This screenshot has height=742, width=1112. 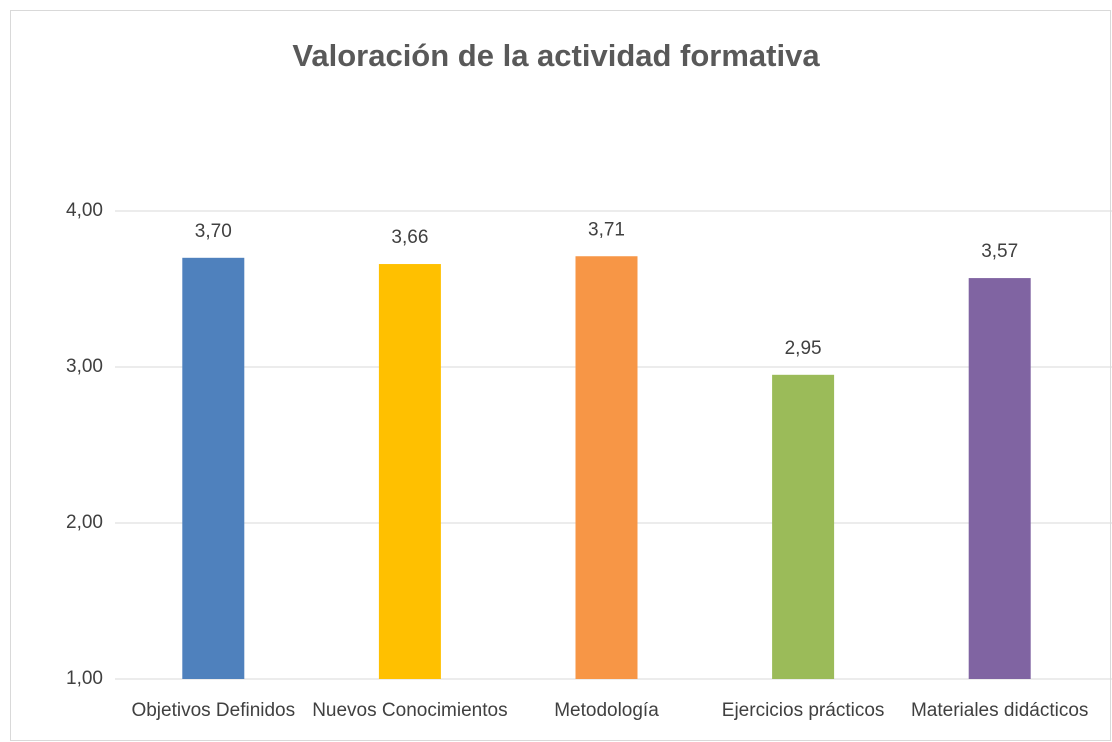 What do you see at coordinates (84, 678) in the screenshot?
I see `y-tick-label: 1,00` at bounding box center [84, 678].